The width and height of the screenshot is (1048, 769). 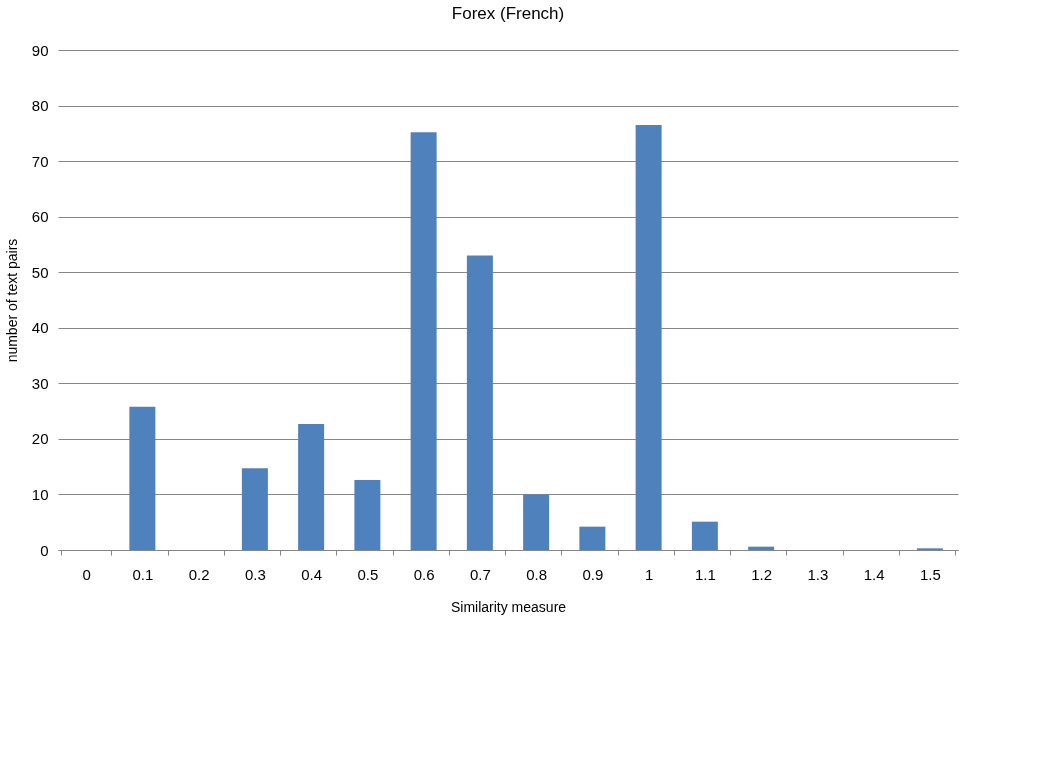 I want to click on x-tick-label: 1.1, so click(x=705, y=574).